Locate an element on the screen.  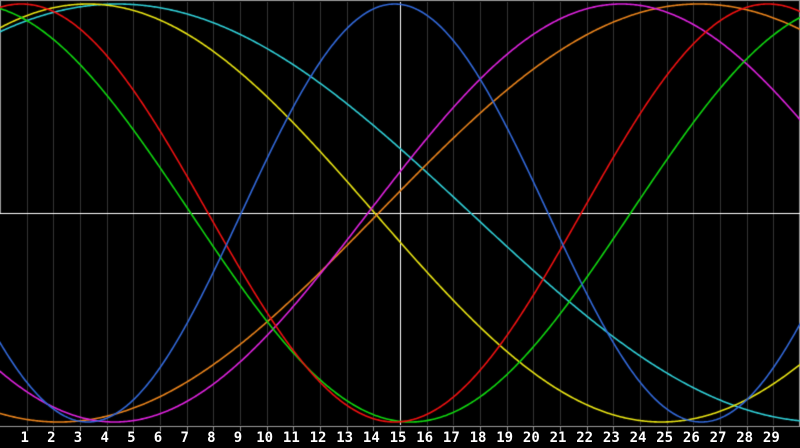
x-axis-label: 1 is located at coordinates (24, 438).